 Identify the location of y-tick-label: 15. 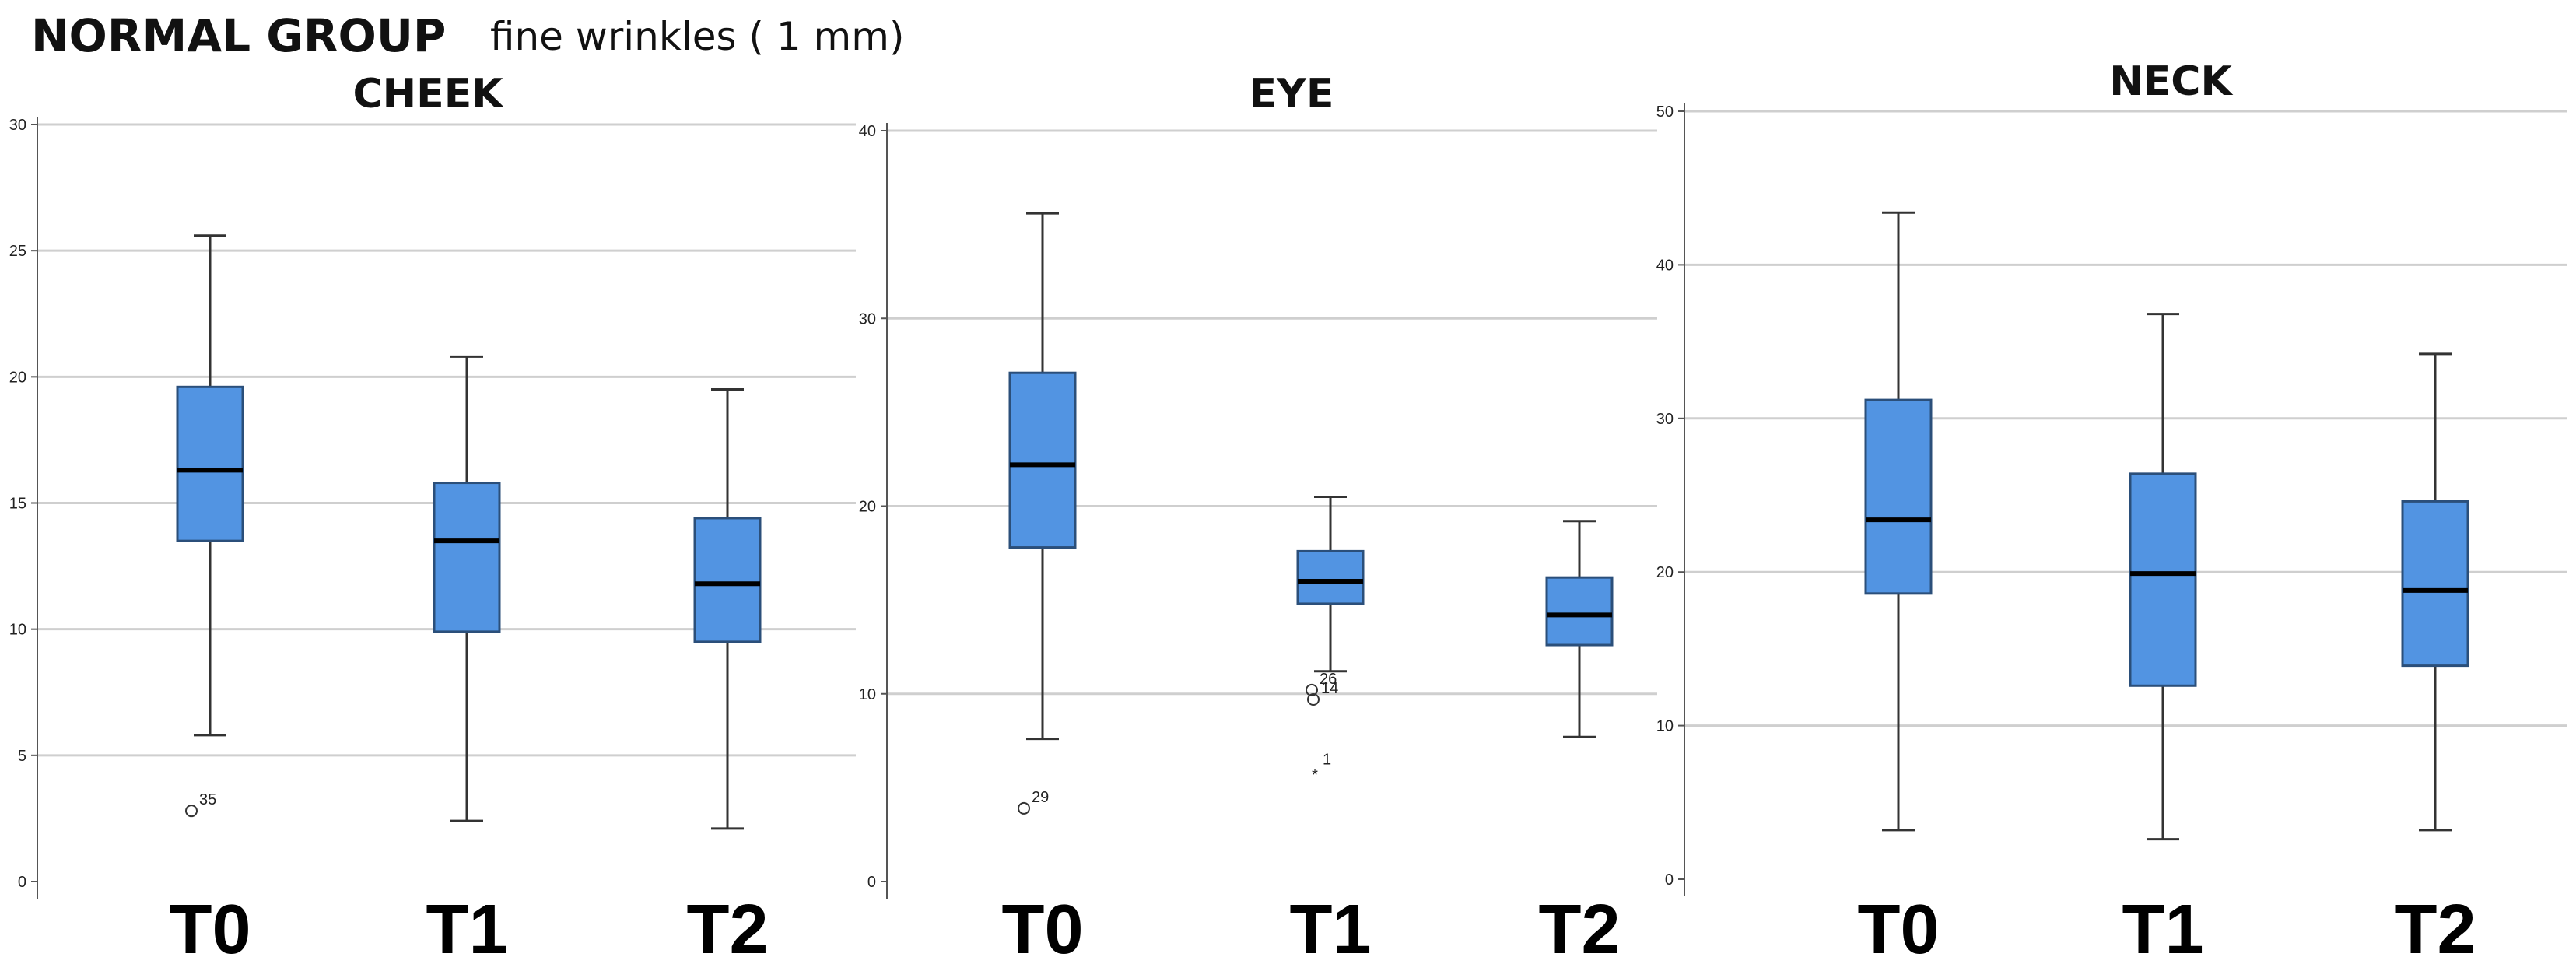
(17, 505).